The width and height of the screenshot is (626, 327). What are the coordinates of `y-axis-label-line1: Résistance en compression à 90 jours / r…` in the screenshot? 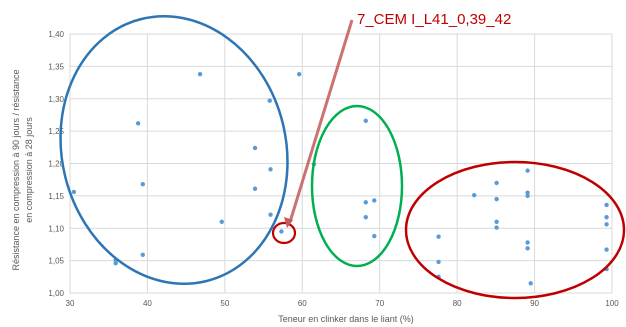 It's located at (16, 169).